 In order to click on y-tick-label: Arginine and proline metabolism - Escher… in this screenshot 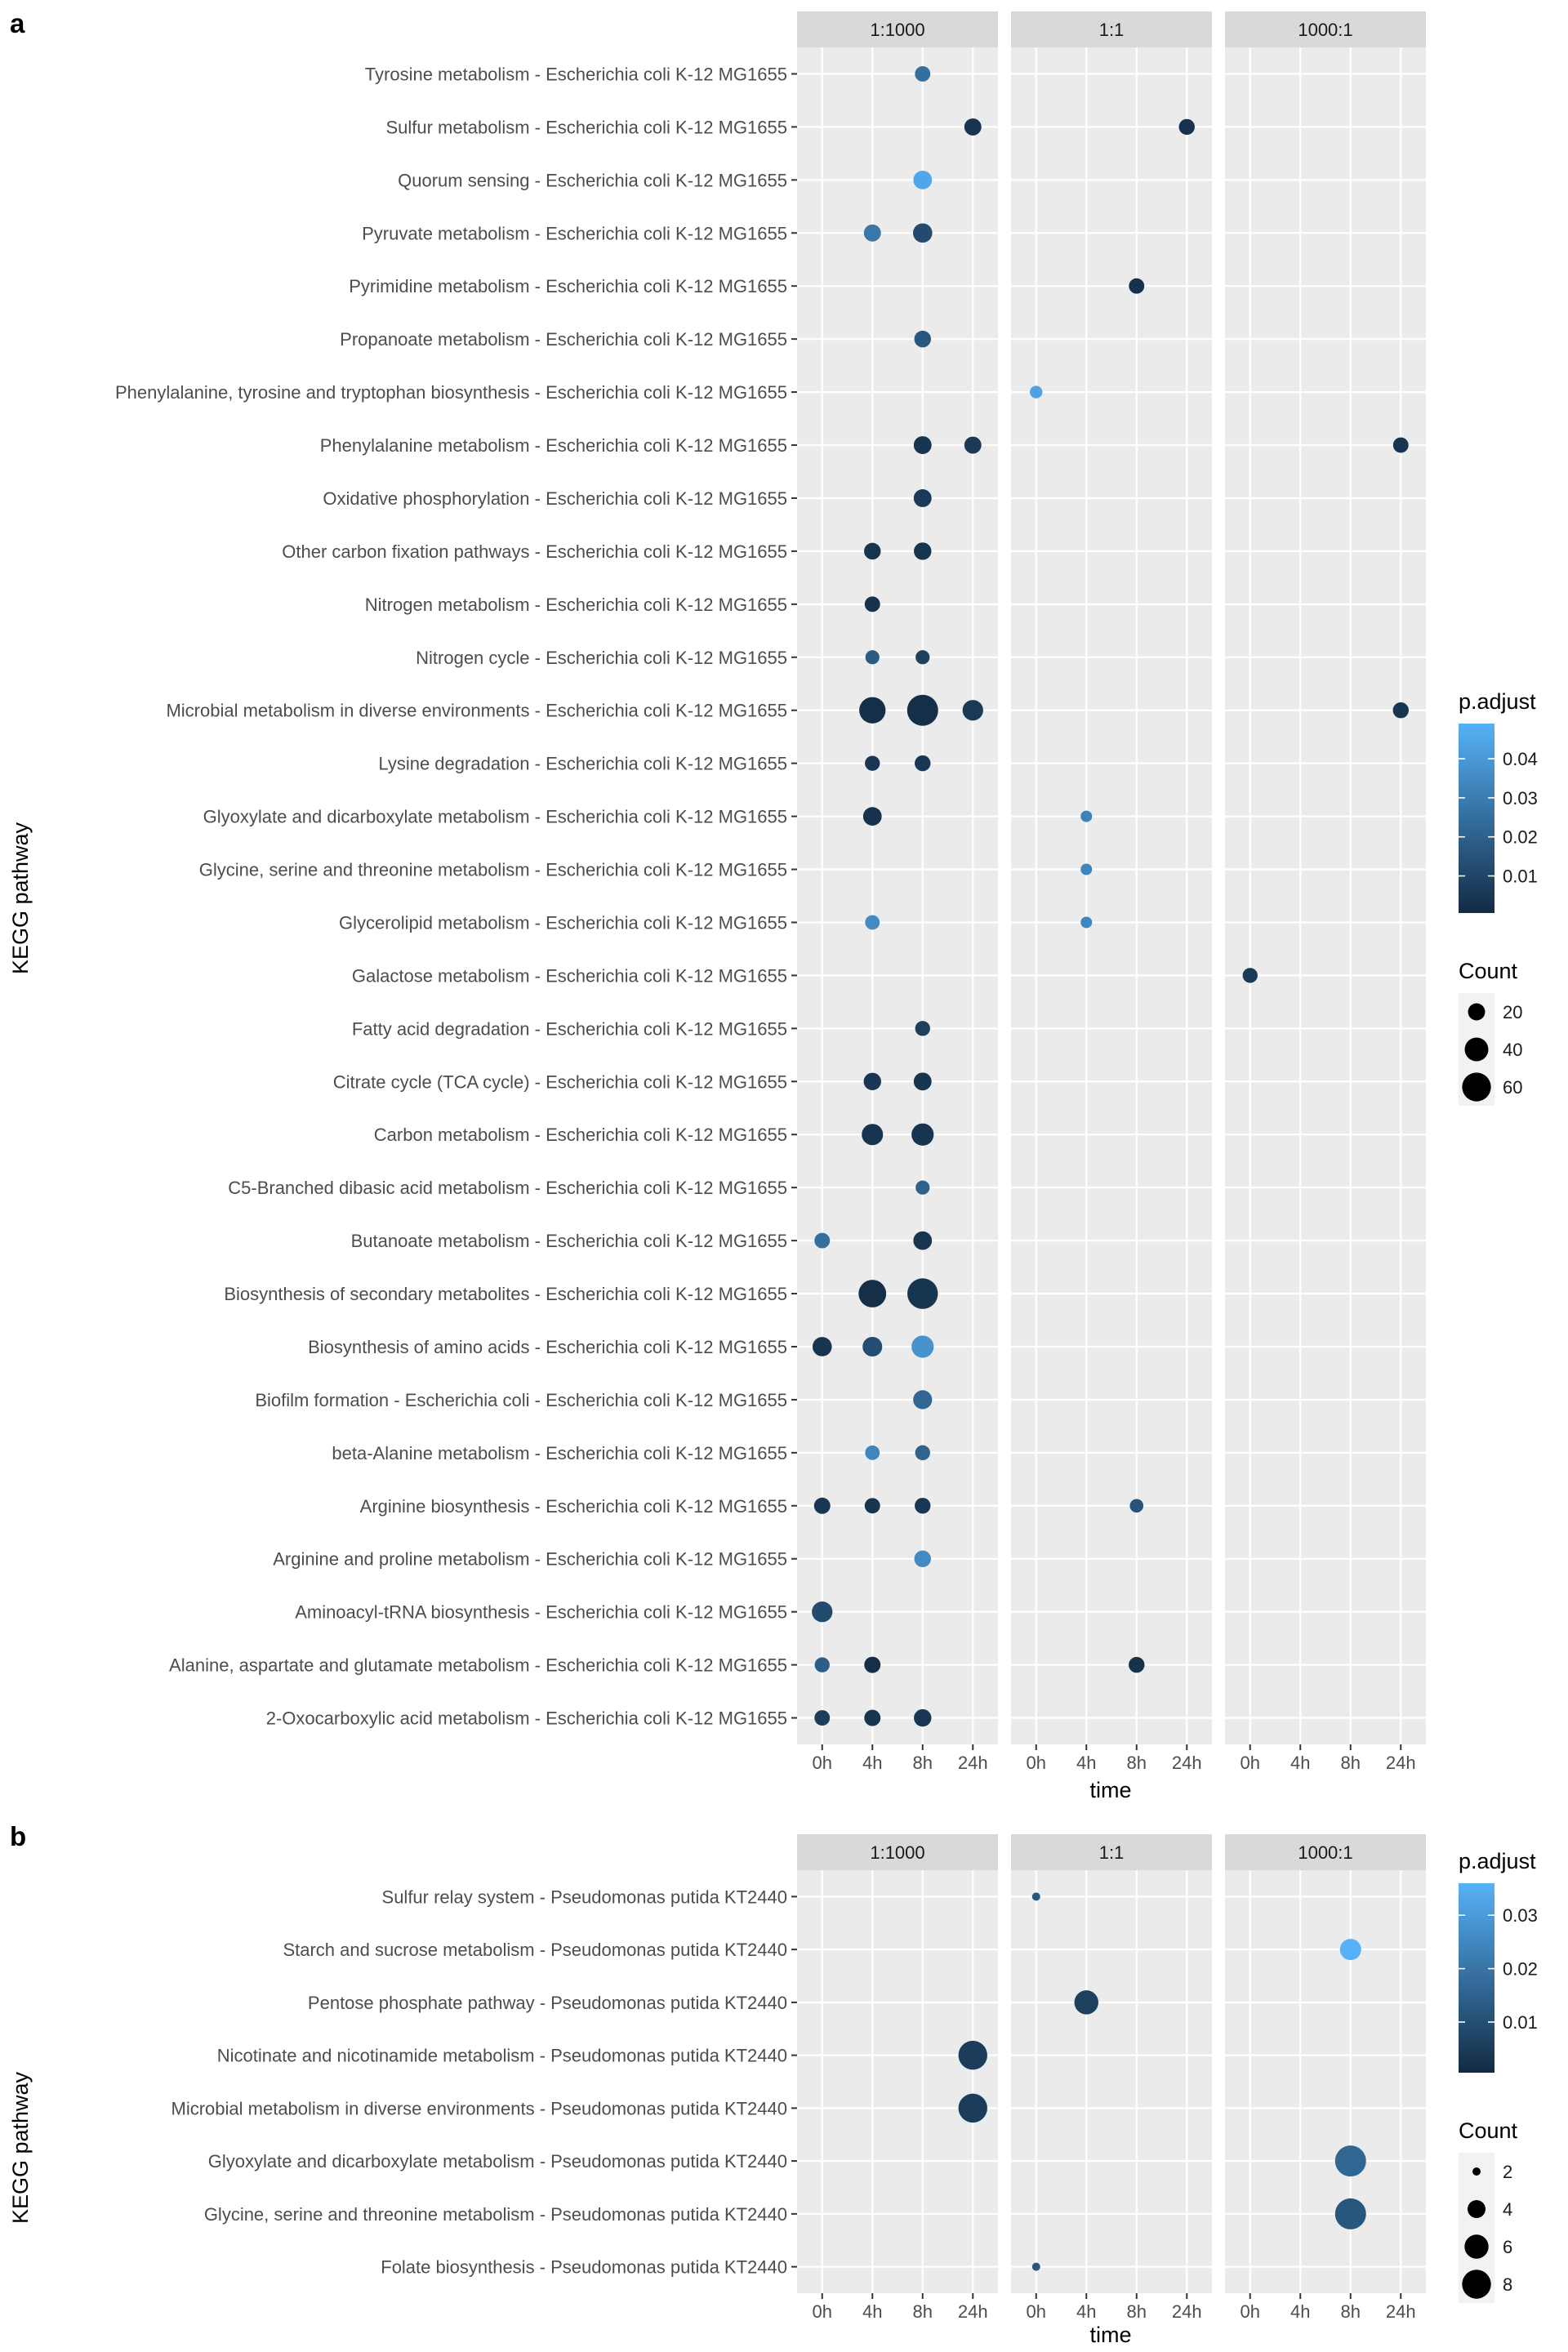, I will do `click(530, 1559)`.